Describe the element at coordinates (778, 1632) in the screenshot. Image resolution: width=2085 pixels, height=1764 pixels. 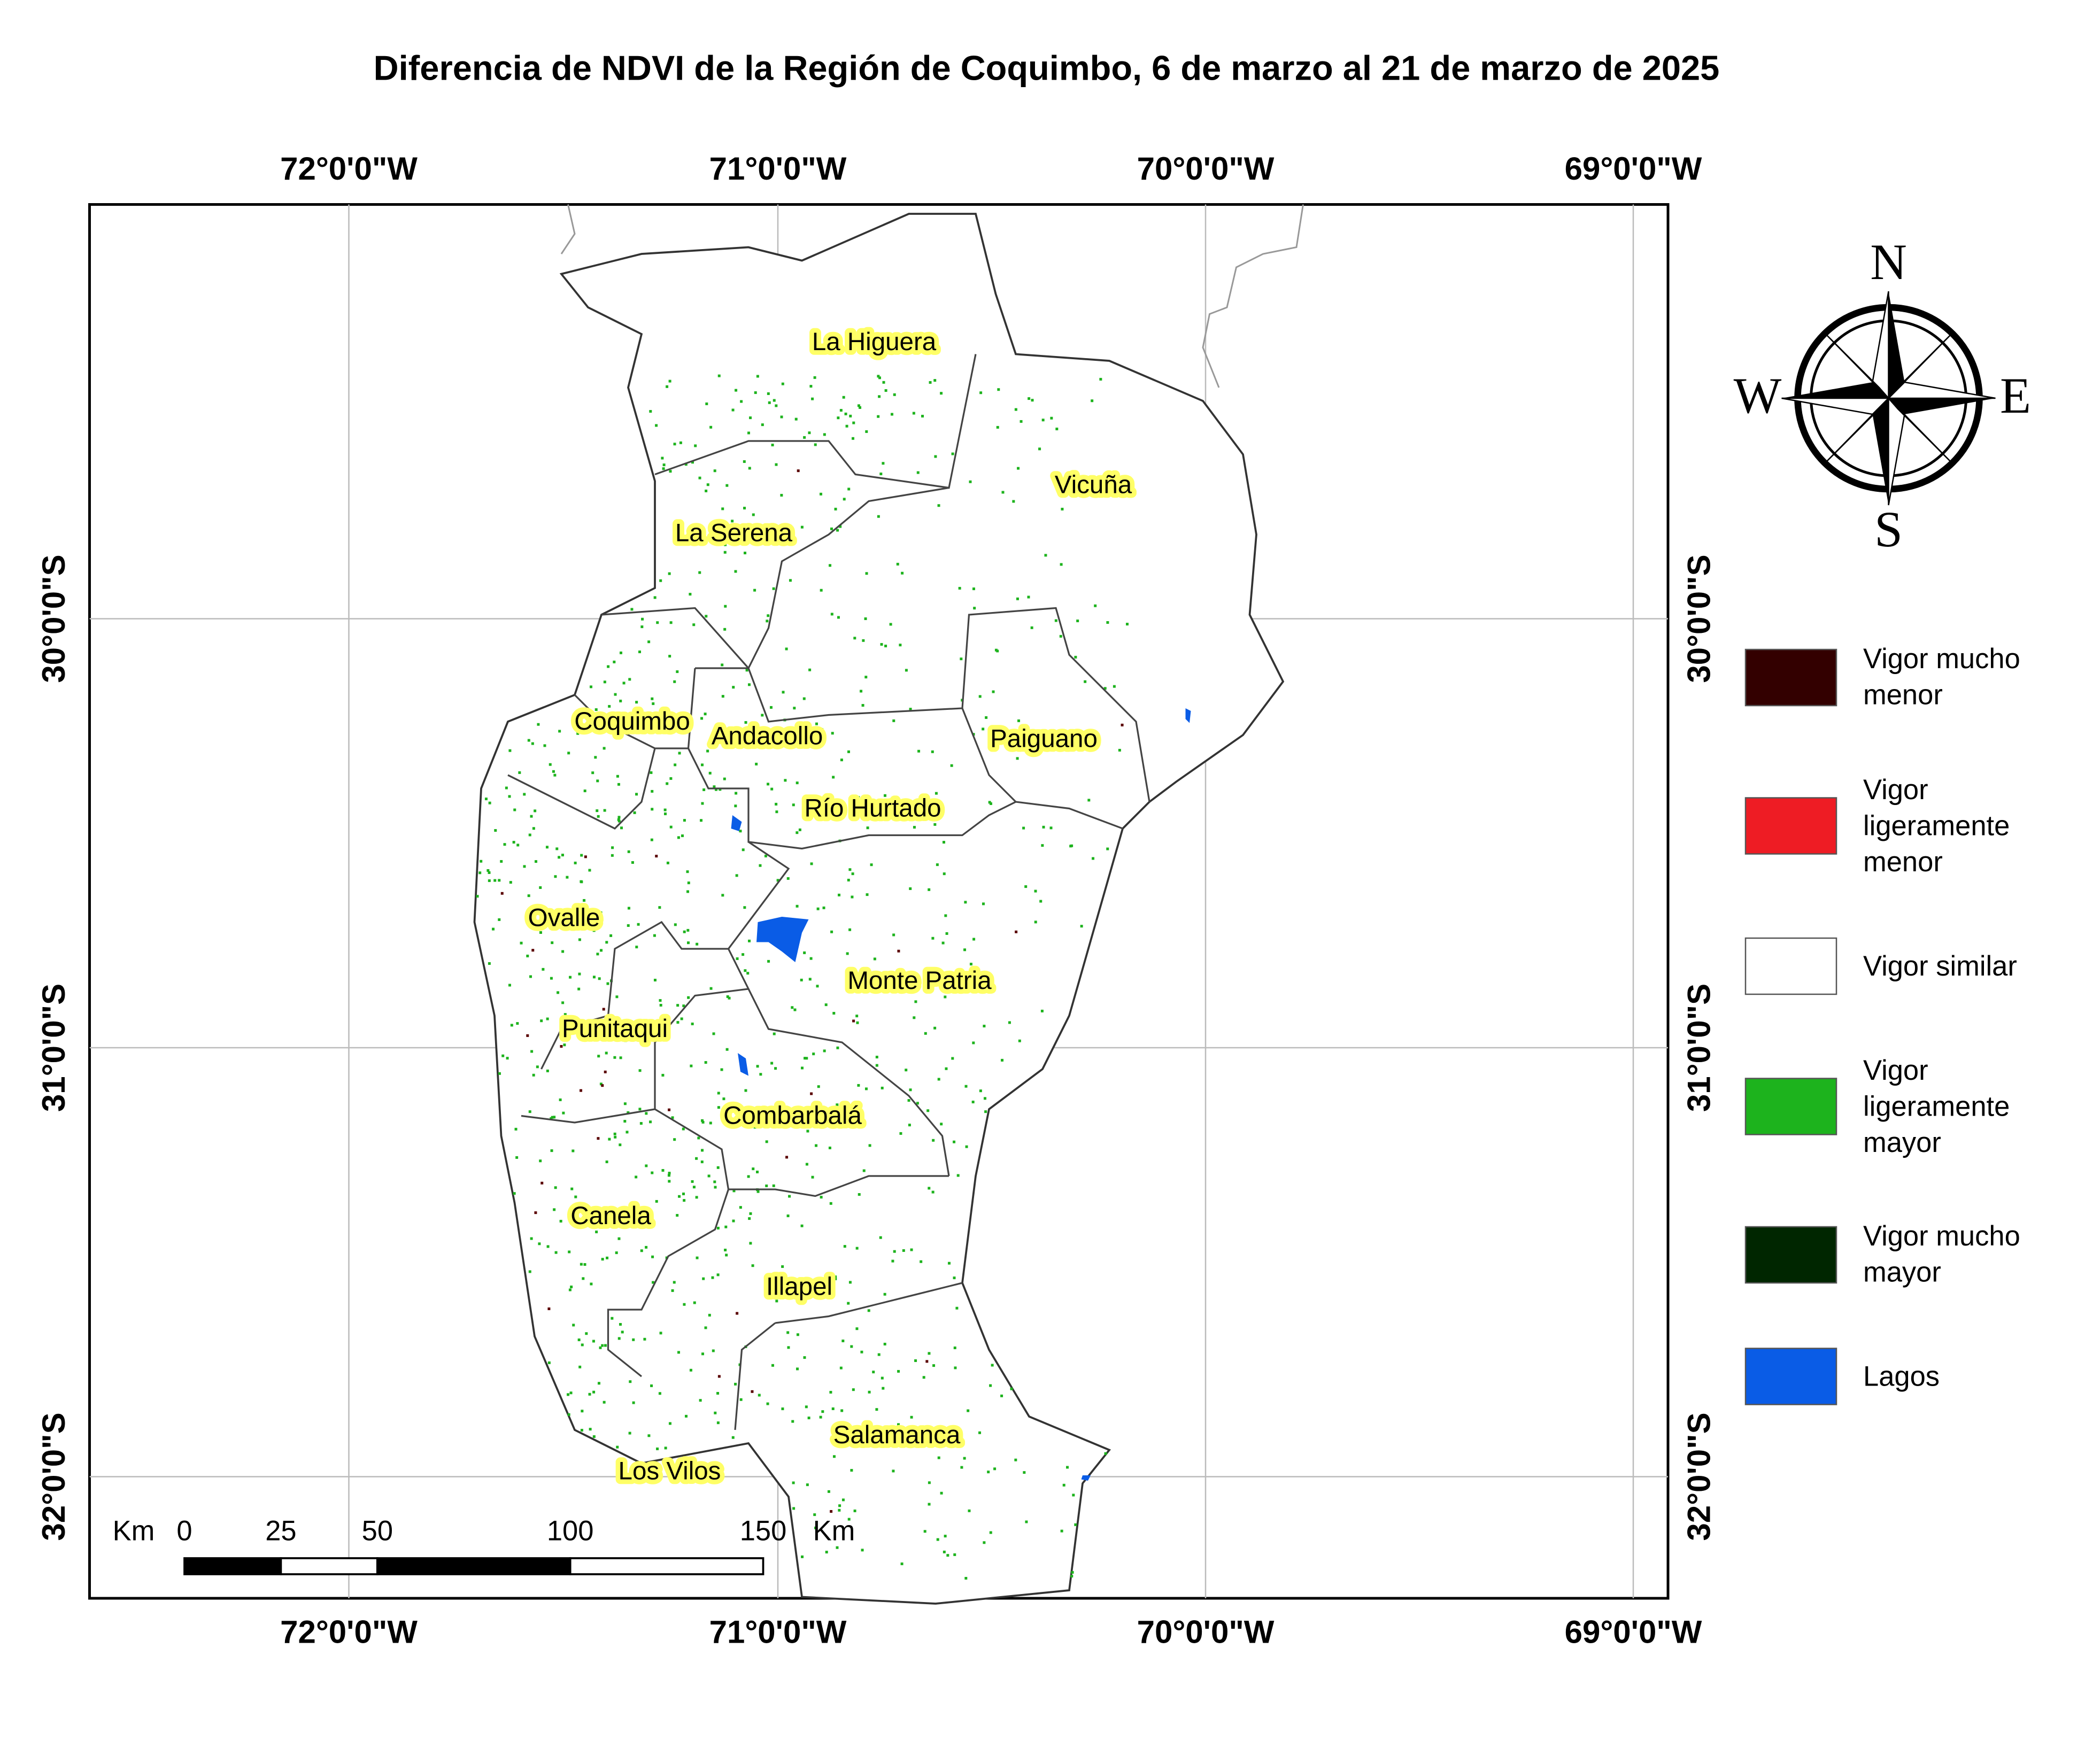
I see `longitude-label: 71°0'0"W` at that location.